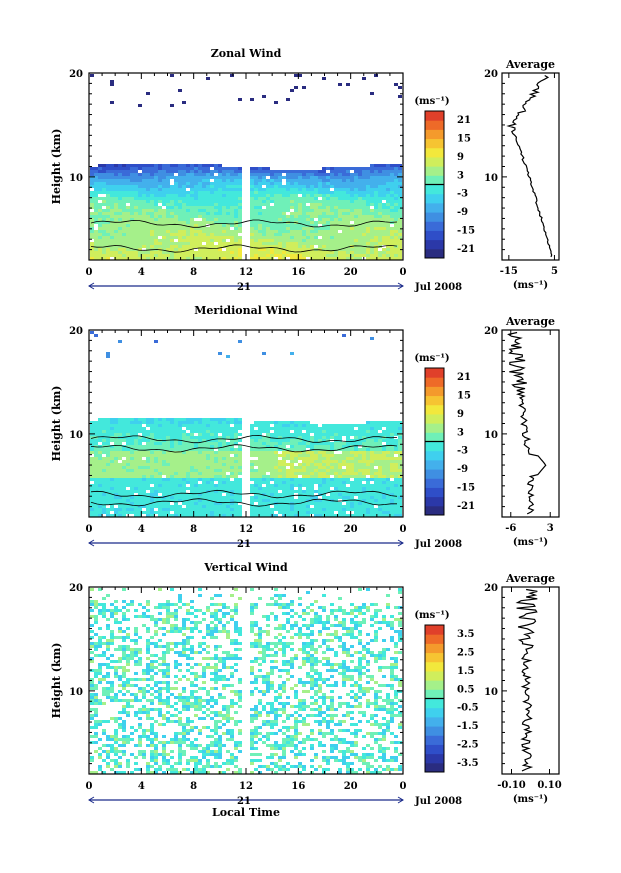 The image size is (621, 873). What do you see at coordinates (245, 567) in the screenshot?
I see `panel-title: Vertical Wind` at bounding box center [245, 567].